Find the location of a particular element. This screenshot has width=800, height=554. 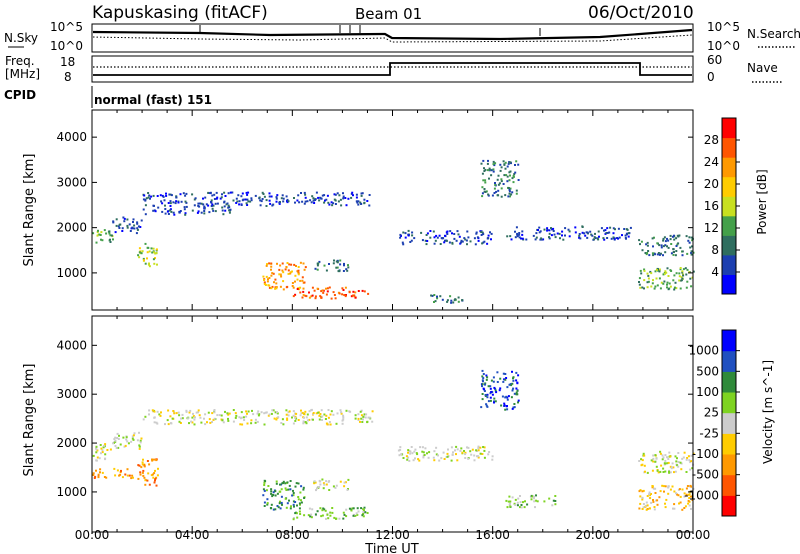

velocity-colorbar-label: Velocity [m s^-1] is located at coordinates (768, 412).